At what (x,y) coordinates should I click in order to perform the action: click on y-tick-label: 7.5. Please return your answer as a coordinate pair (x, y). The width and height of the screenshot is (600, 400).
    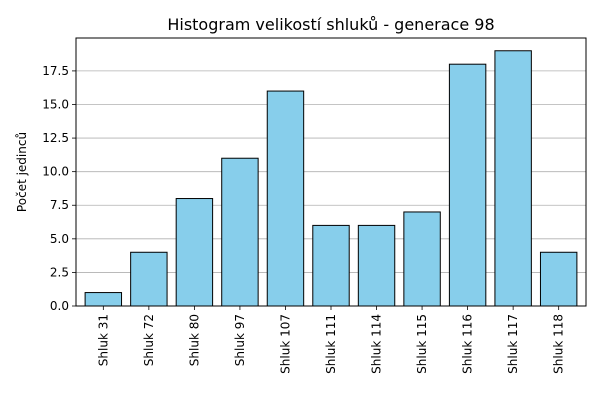
    Looking at the image, I should click on (59, 205).